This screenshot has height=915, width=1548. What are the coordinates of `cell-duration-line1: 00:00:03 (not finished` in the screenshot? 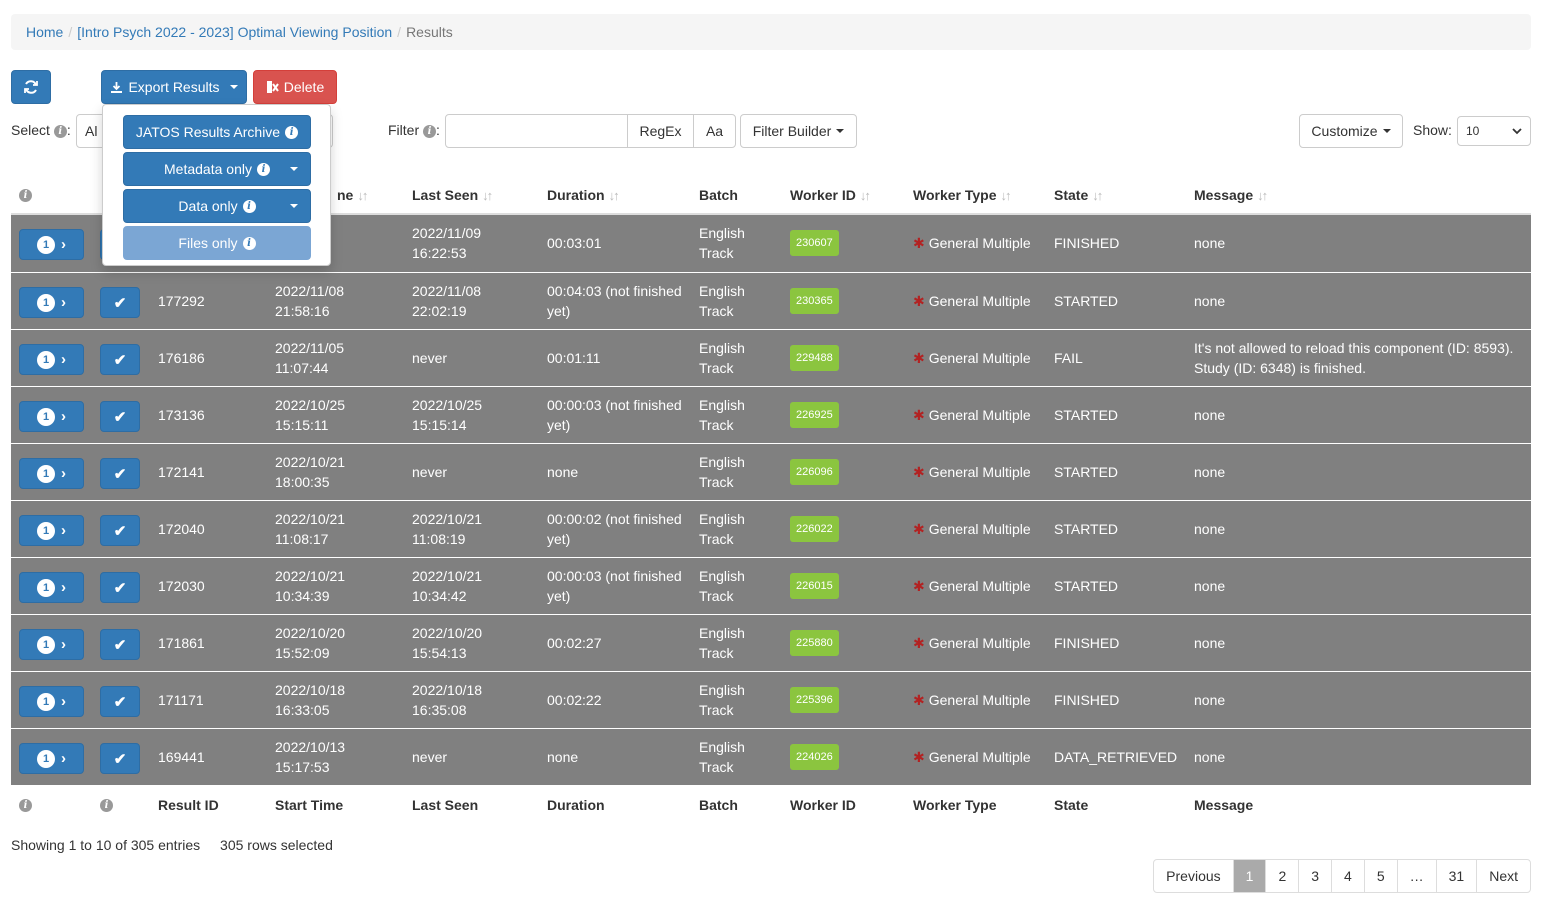 It's located at (614, 576).